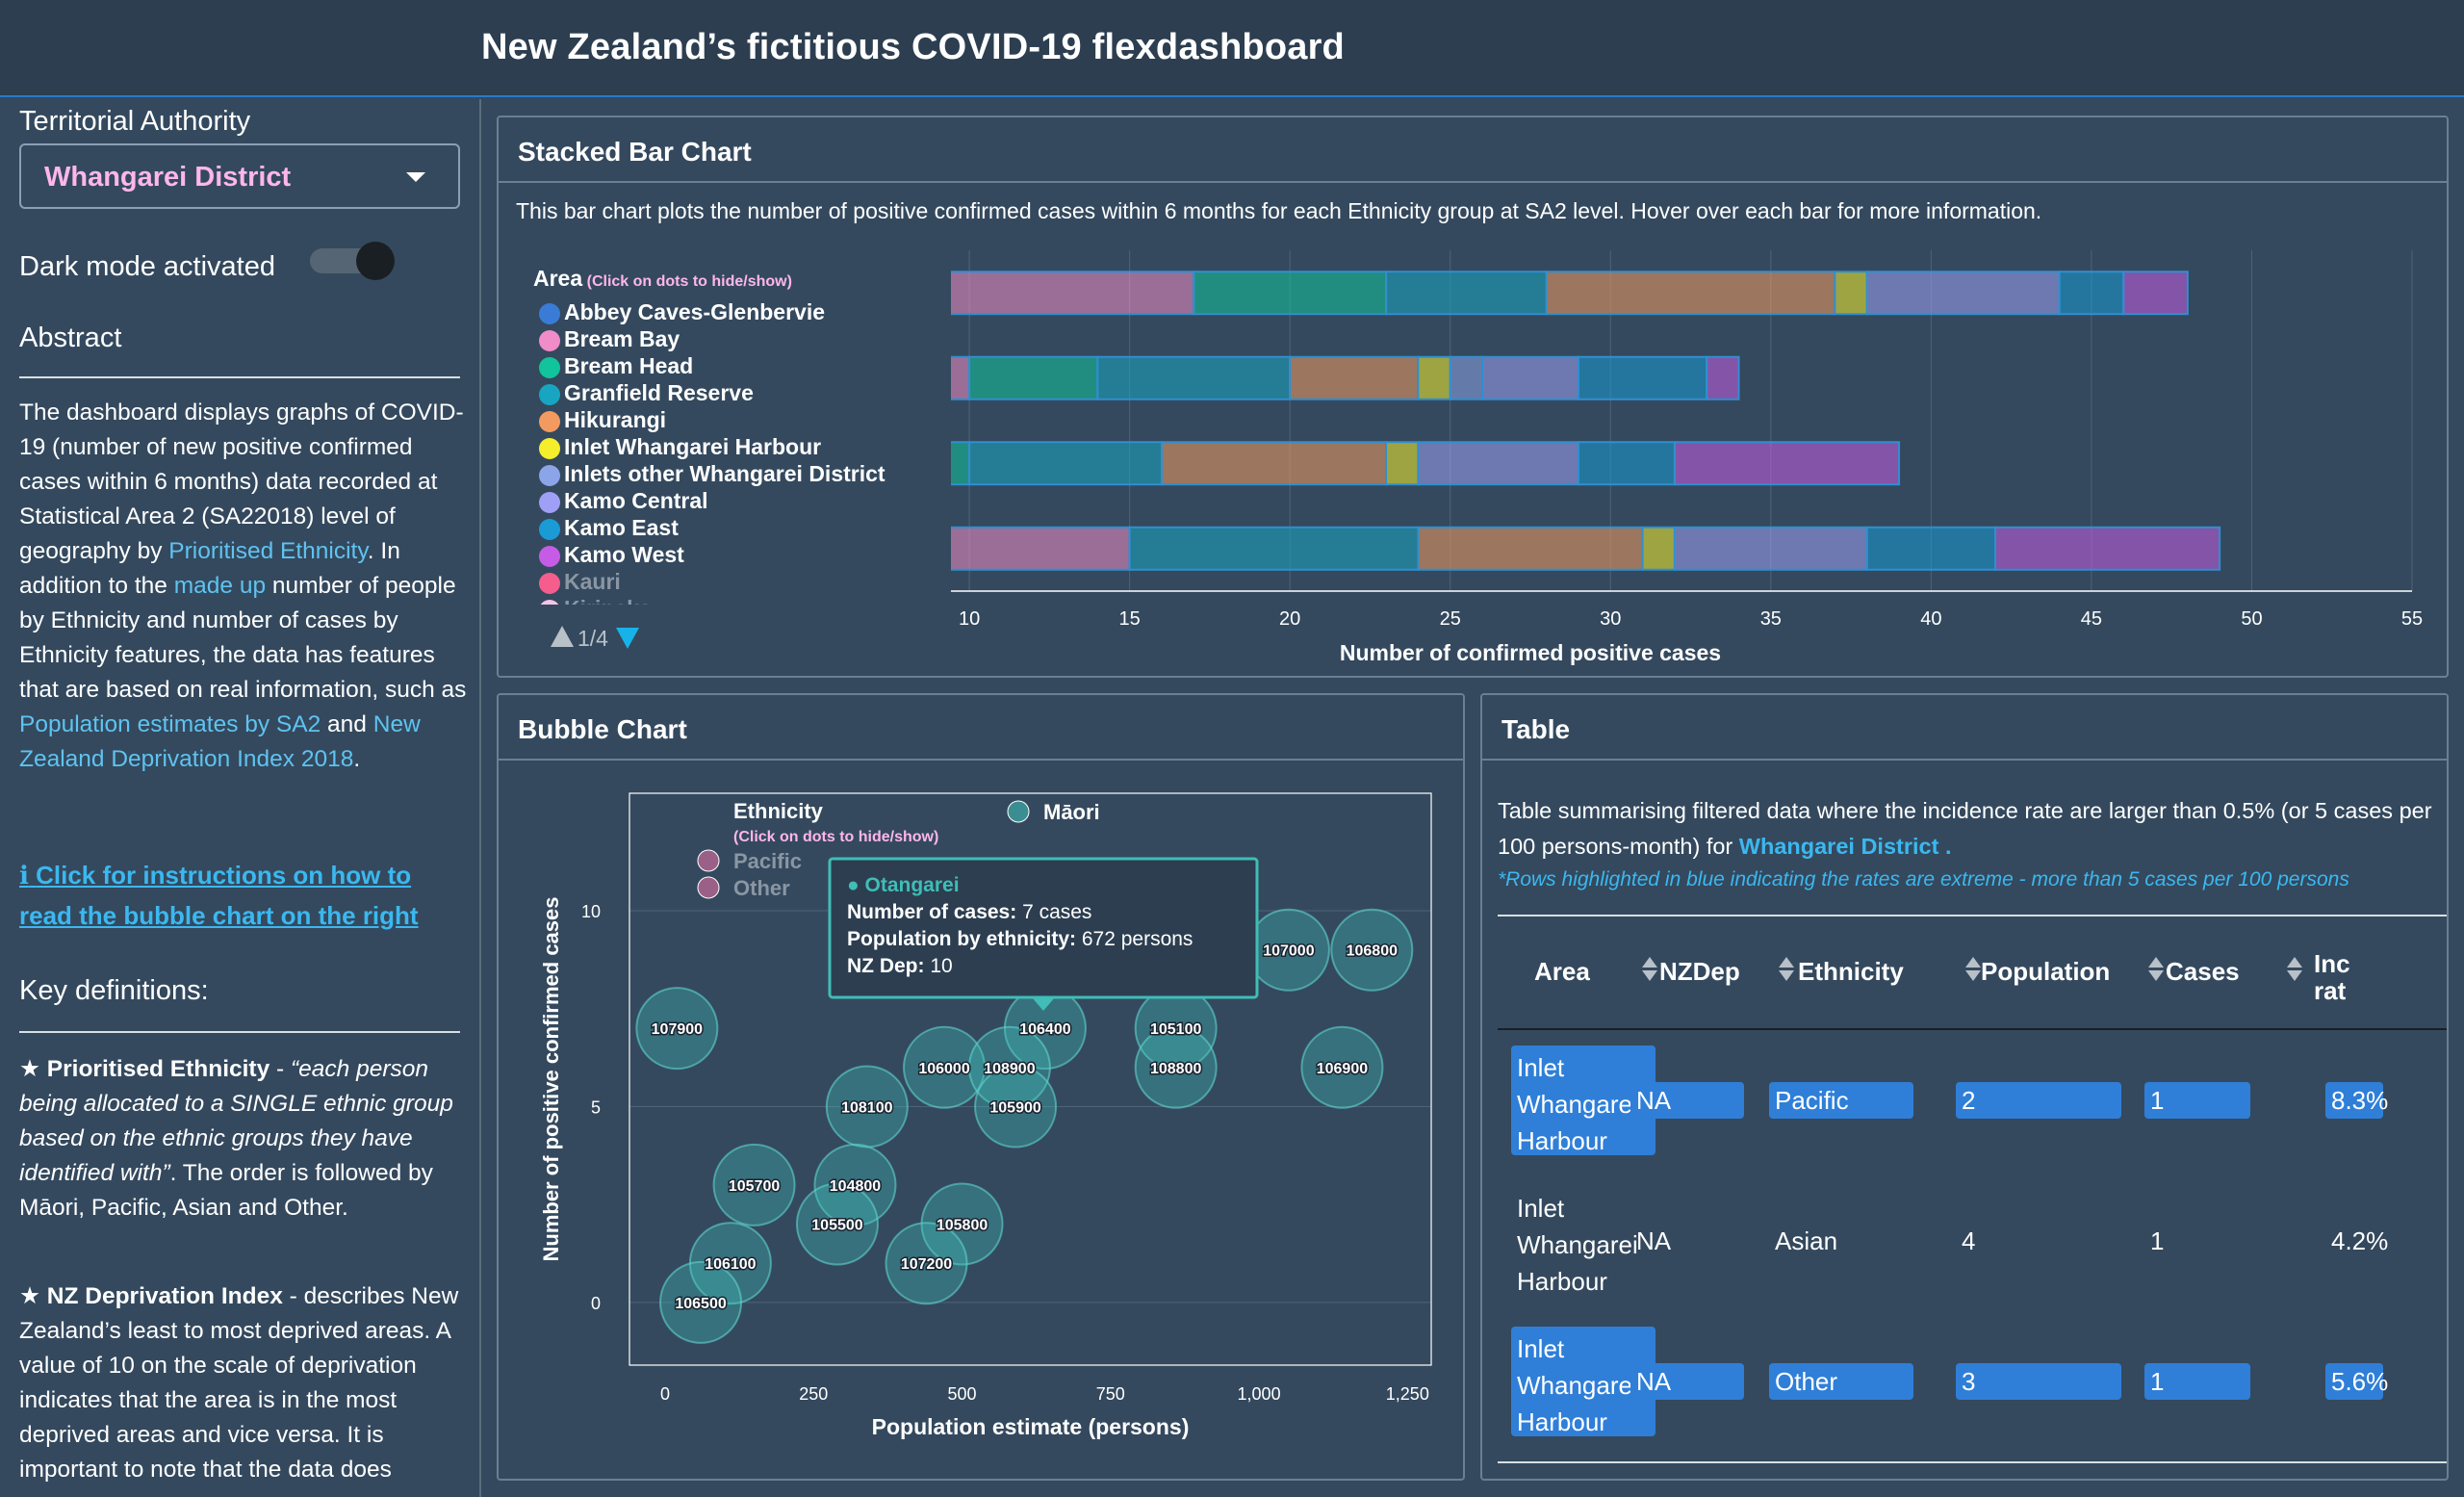  What do you see at coordinates (761, 888) in the screenshot?
I see `legend-item: Other` at bounding box center [761, 888].